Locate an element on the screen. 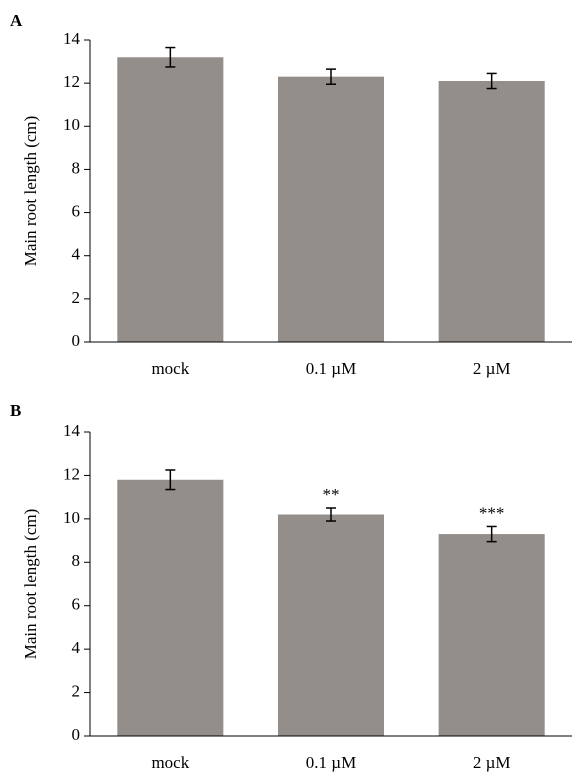  panel-label: A is located at coordinates (16, 20).